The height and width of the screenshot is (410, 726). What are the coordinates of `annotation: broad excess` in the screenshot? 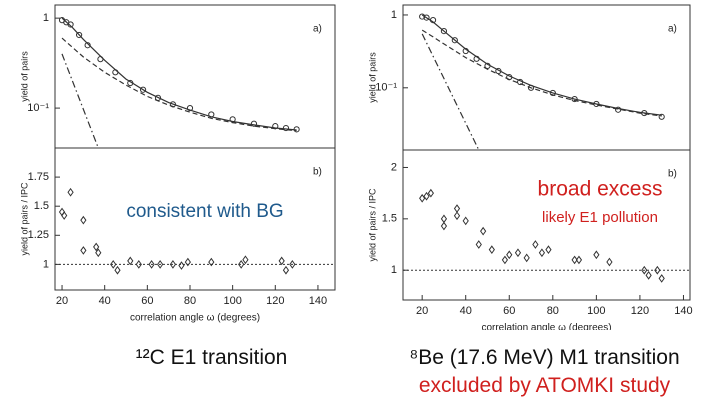 It's located at (600, 189).